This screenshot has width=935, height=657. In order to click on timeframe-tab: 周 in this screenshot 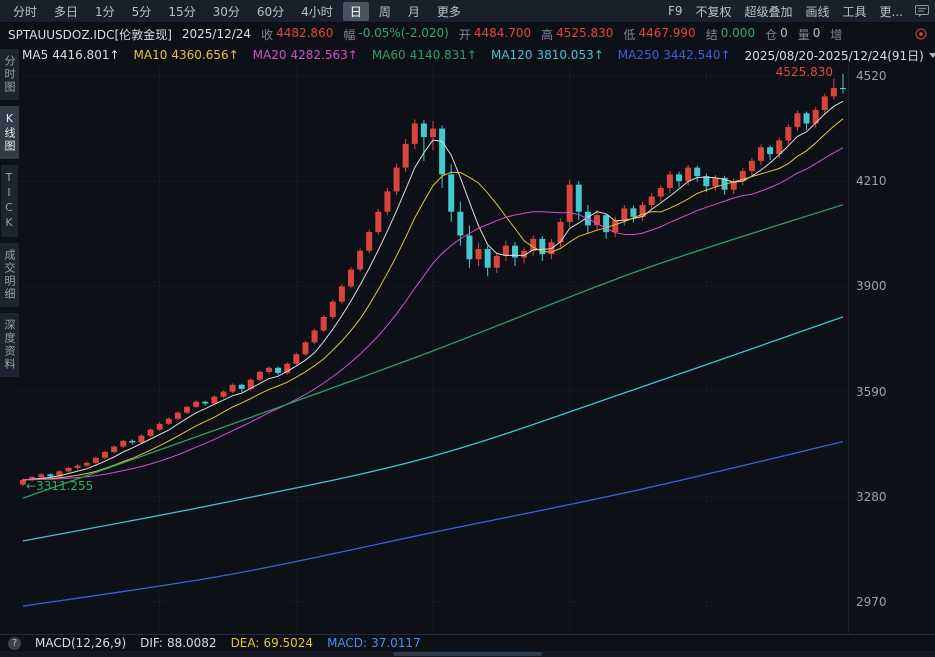, I will do `click(384, 11)`.